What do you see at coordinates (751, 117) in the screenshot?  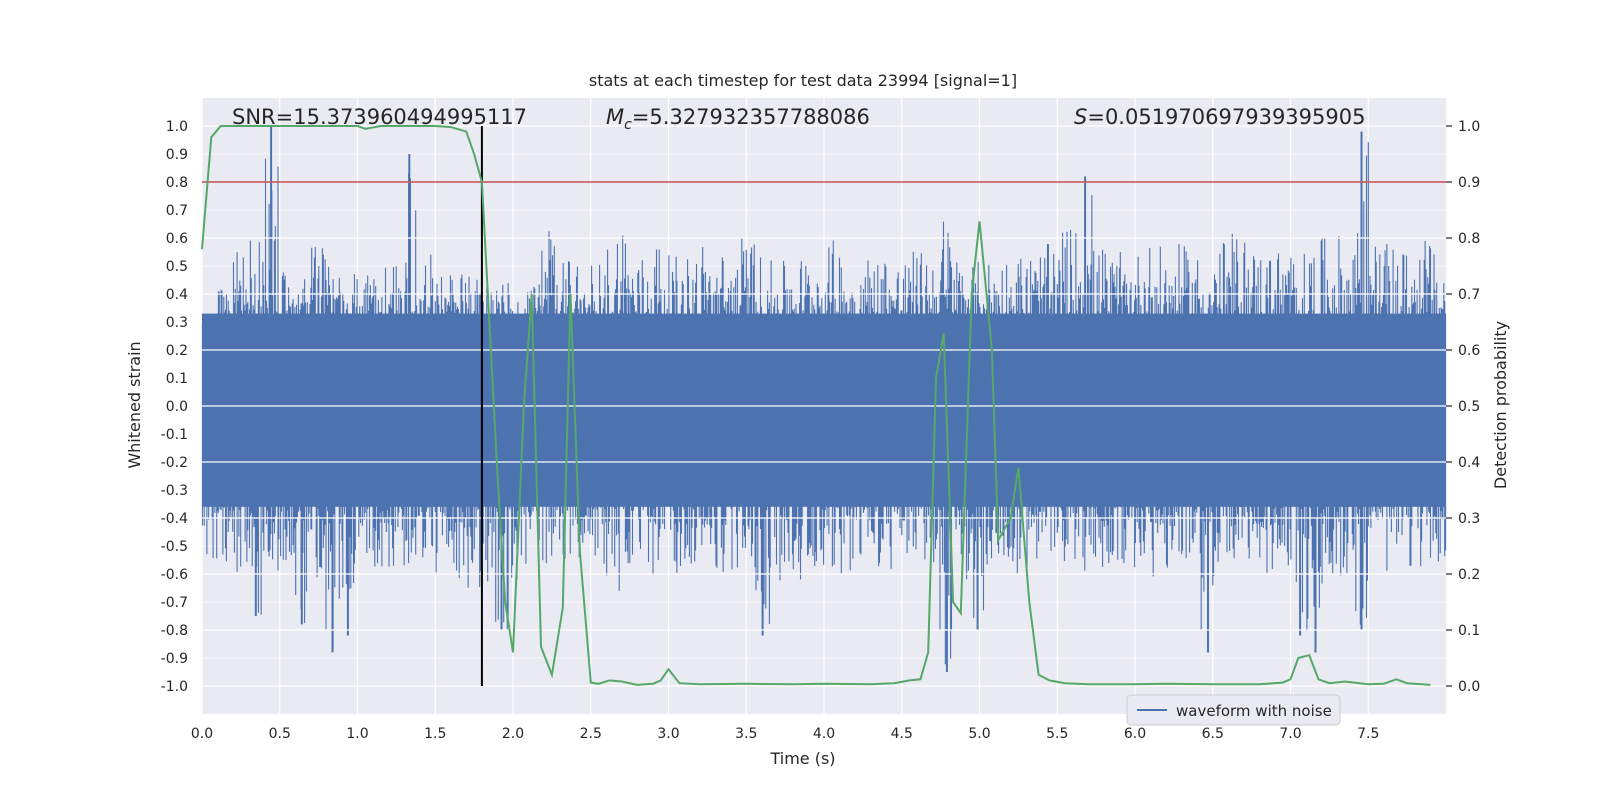 I see `chirp-mass-value: =5.327932357788086` at bounding box center [751, 117].